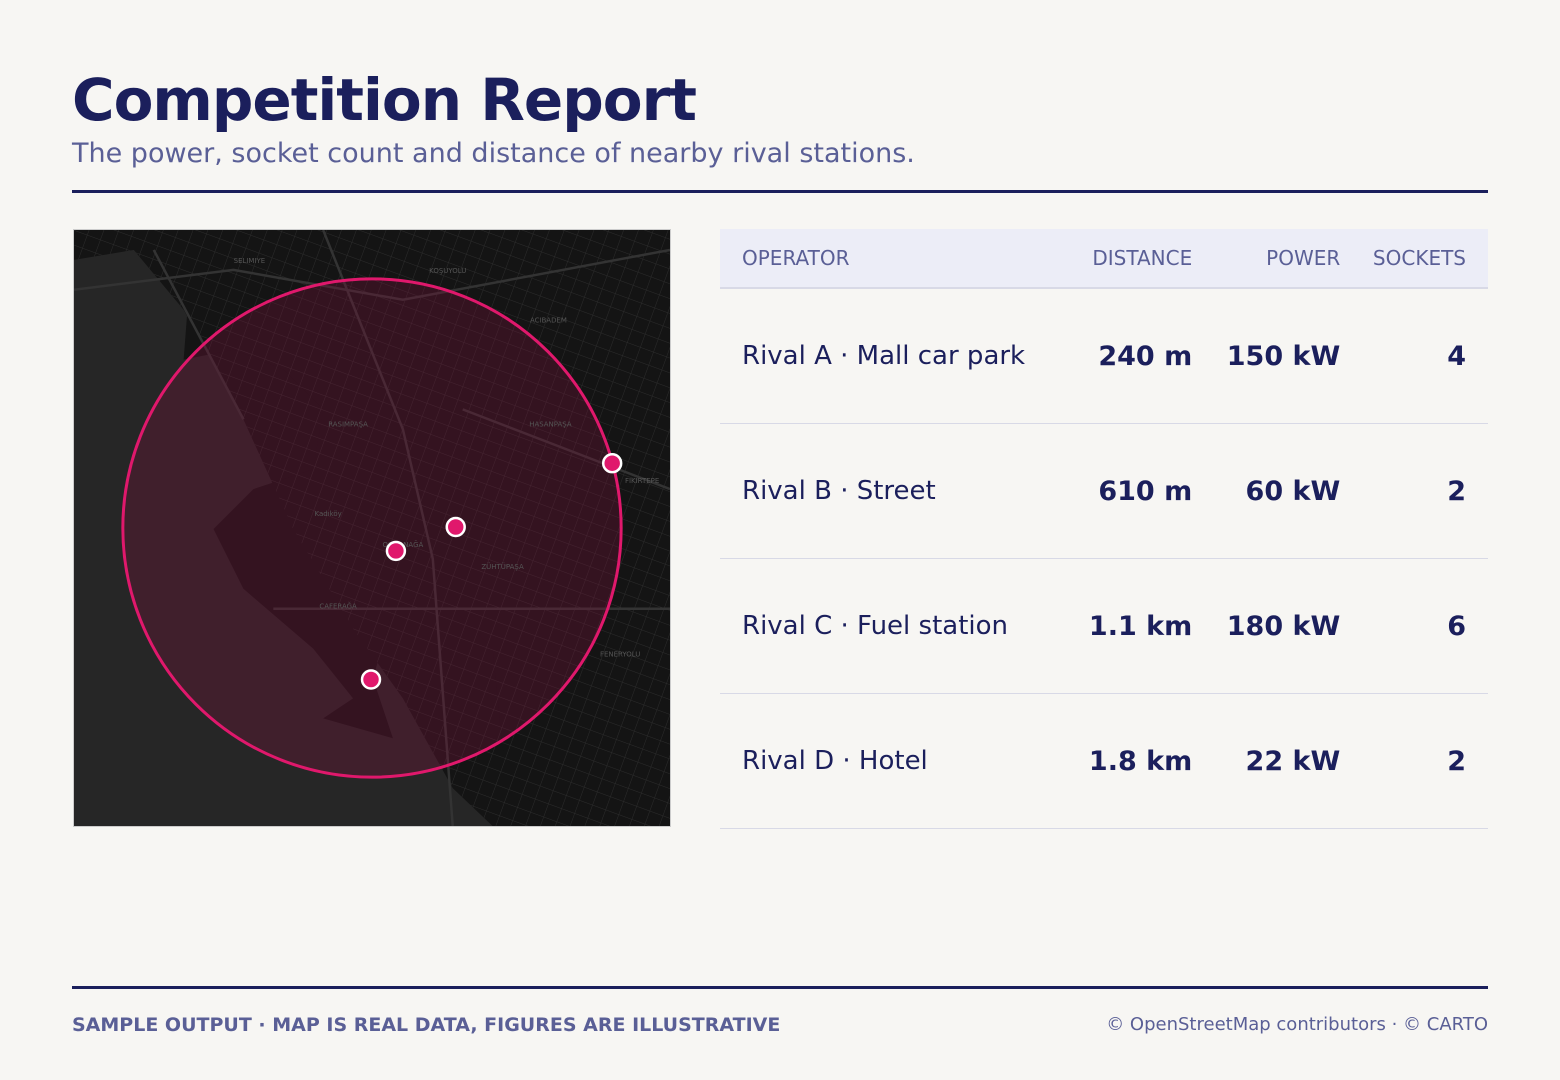 The height and width of the screenshot is (1080, 1560). What do you see at coordinates (1146, 761) in the screenshot?
I see `table-cell: 1.8 km` at bounding box center [1146, 761].